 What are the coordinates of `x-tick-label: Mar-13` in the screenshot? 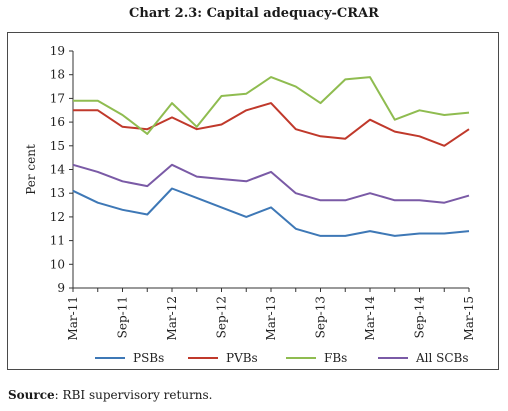 It's located at (271, 318).